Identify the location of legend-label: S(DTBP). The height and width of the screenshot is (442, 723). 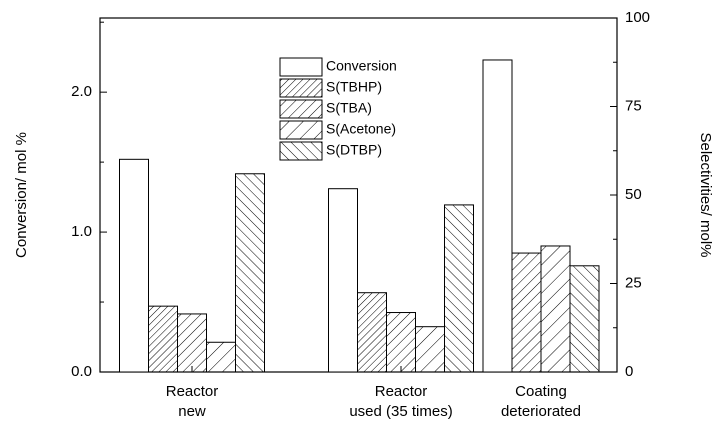
(354, 150).